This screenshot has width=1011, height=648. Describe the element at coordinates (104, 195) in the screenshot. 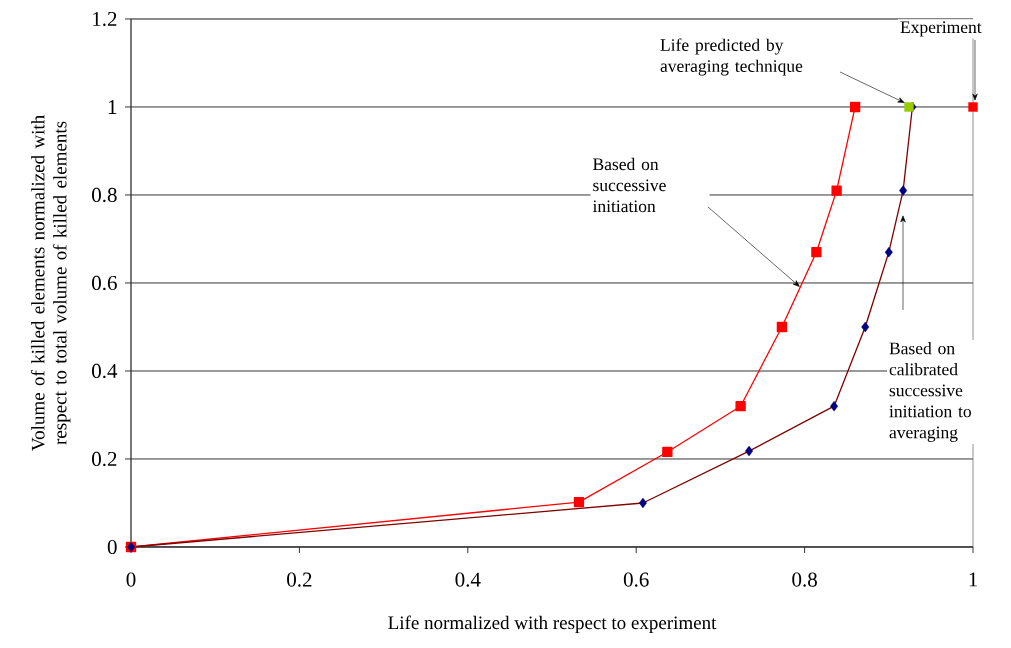

I see `y-tick-label: 0.8` at that location.